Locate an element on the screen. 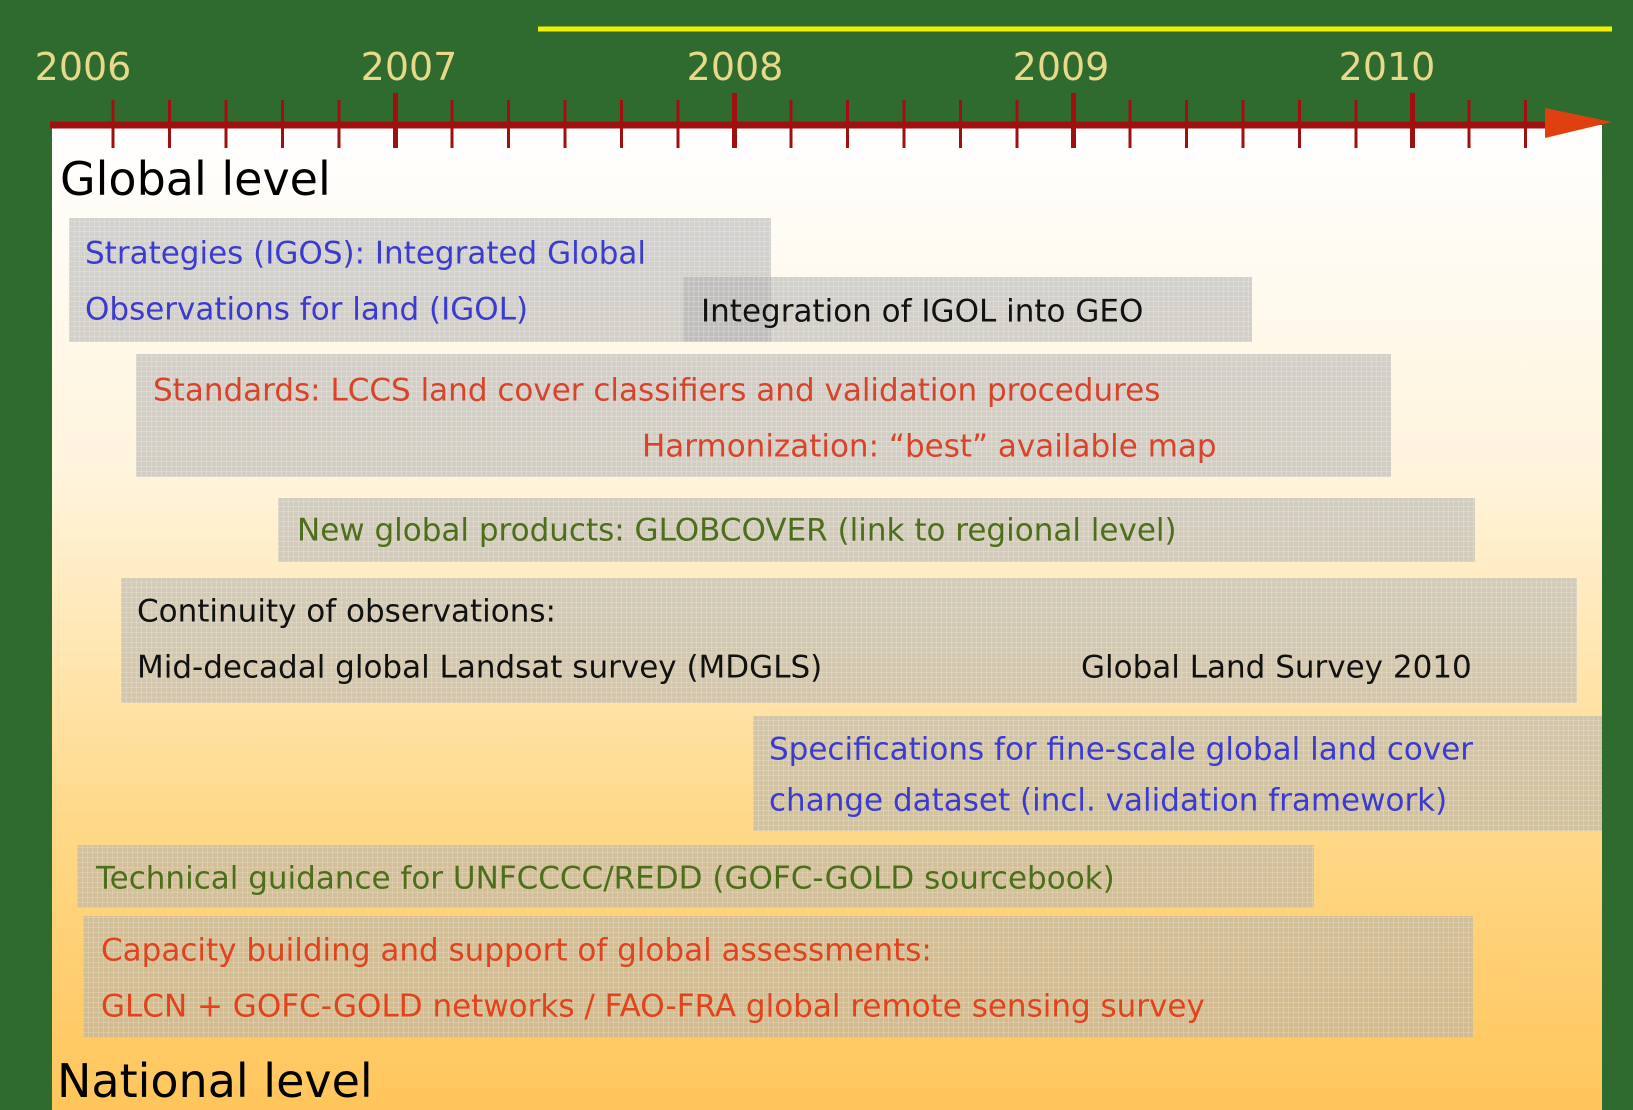 This screenshot has height=1110, width=1633. timeline-axis is located at coordinates (831, 87).